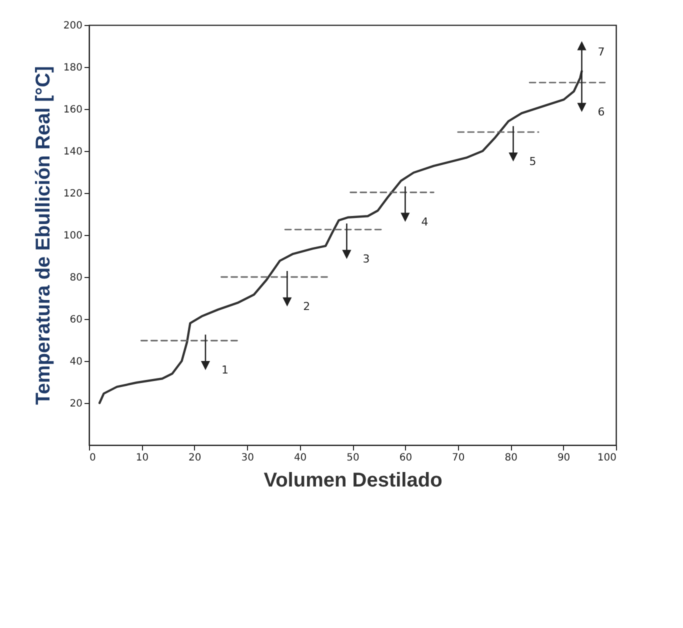 The image size is (683, 628). Describe the element at coordinates (458, 458) in the screenshot. I see `x-tick-label: 70` at that location.